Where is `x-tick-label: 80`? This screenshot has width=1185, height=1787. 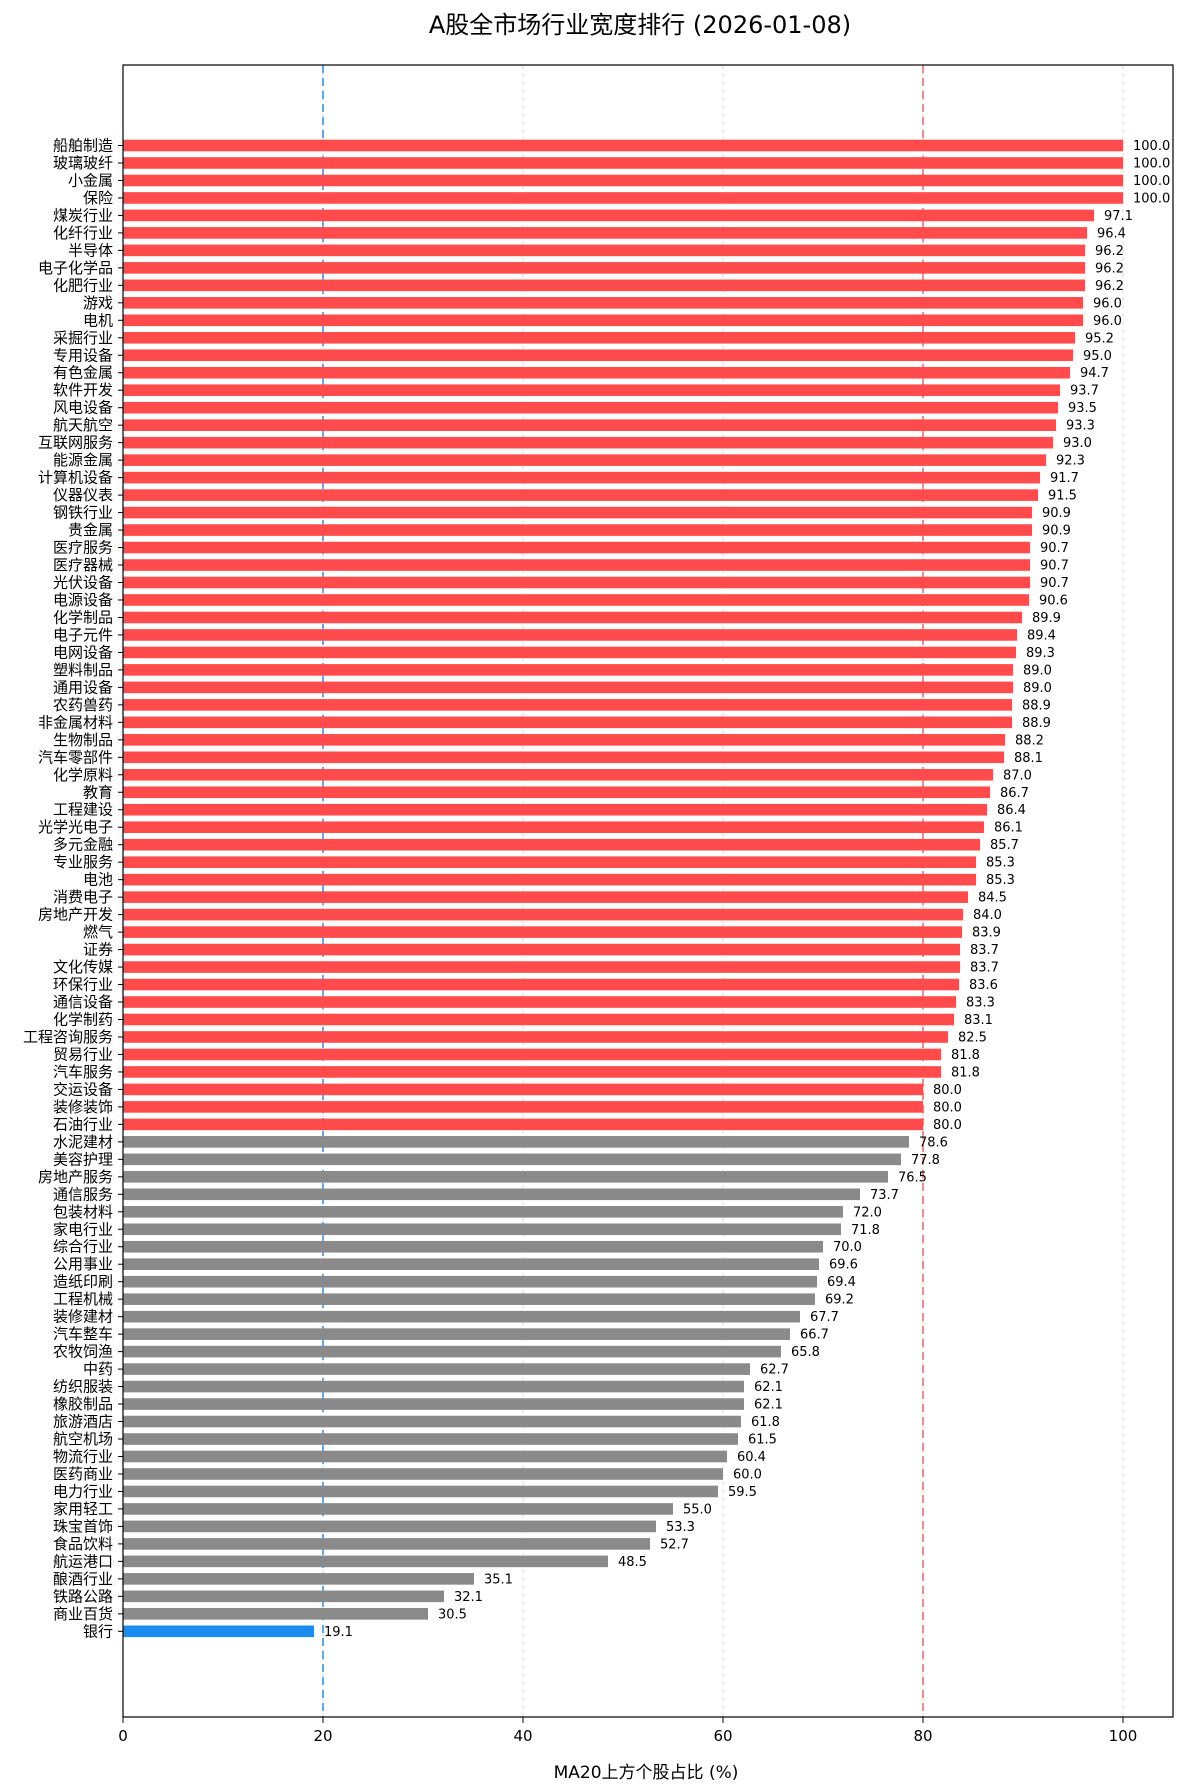
x-tick-label: 80 is located at coordinates (922, 1736).